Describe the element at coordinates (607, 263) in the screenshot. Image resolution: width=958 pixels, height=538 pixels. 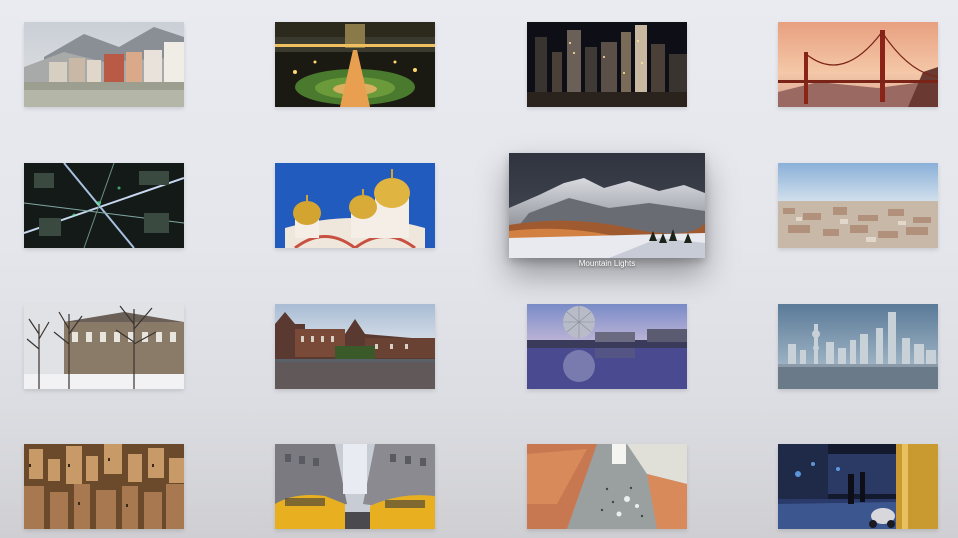
I see `focused-photo-caption: Mountain Lights` at that location.